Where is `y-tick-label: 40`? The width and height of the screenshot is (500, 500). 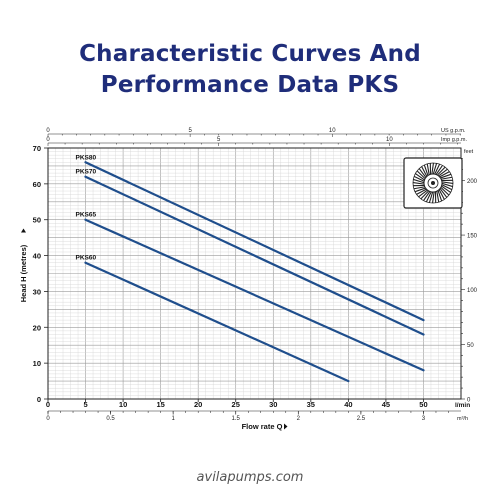
y-tick-label: 40 is located at coordinates (37, 256).